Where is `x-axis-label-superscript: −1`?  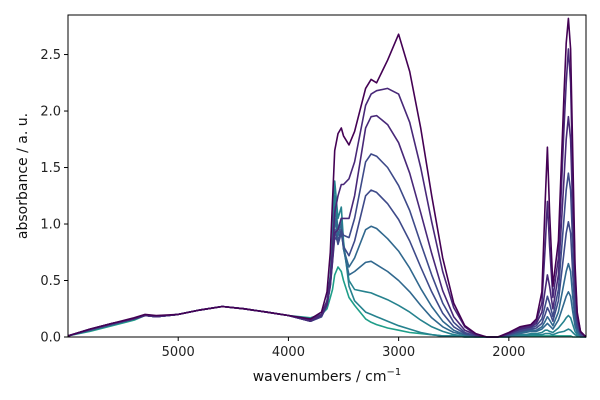
x-axis-label-superscript: −1 is located at coordinates (394, 372).